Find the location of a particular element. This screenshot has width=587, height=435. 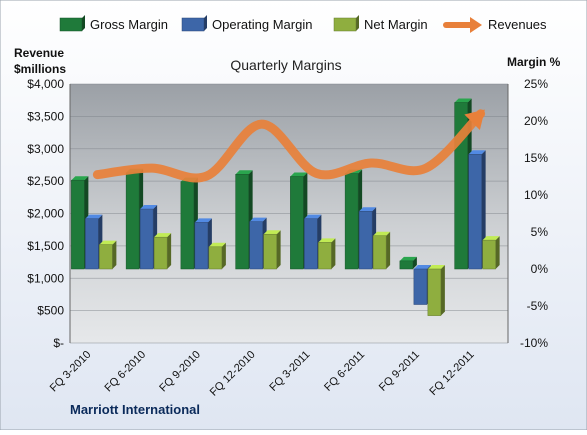

legend-label: Operating Margin is located at coordinates (262, 24).